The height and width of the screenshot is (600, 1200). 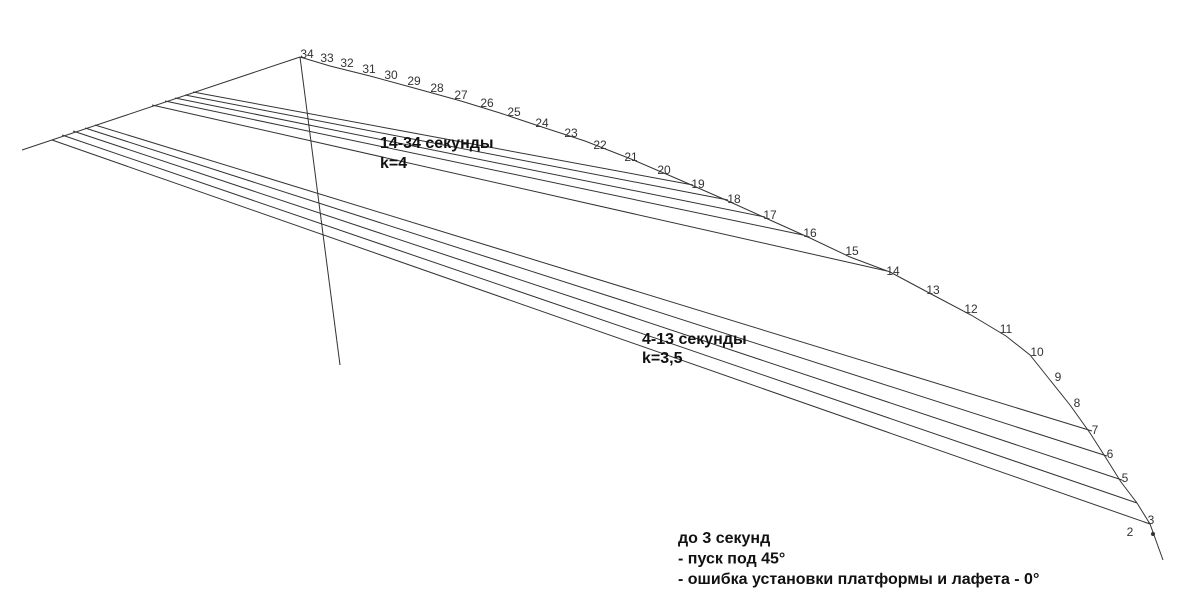 I want to click on point-label: 8, so click(x=1077, y=403).